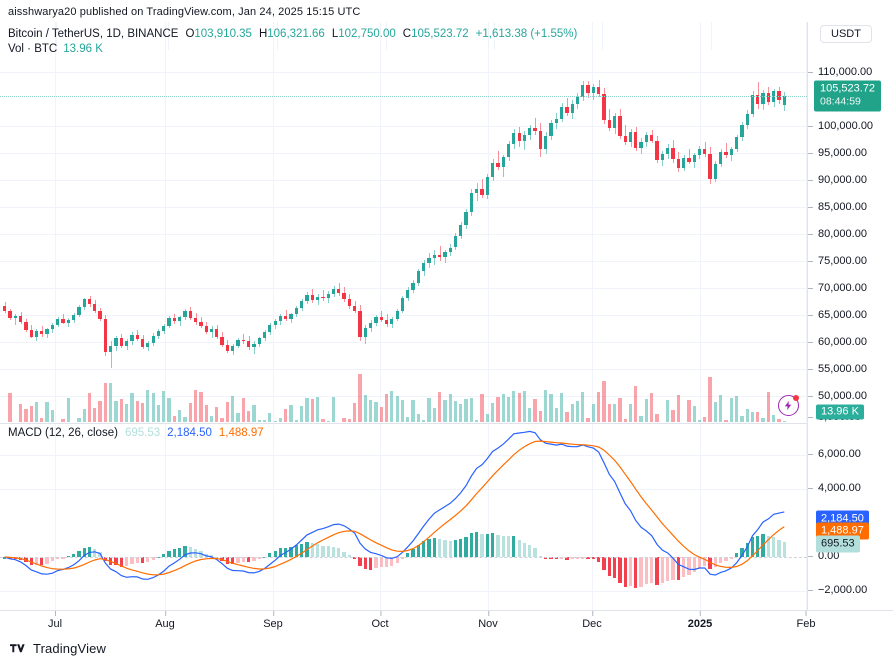 This screenshot has height=660, width=893. What do you see at coordinates (17, 648) in the screenshot?
I see `tradingview-logo-icon` at bounding box center [17, 648].